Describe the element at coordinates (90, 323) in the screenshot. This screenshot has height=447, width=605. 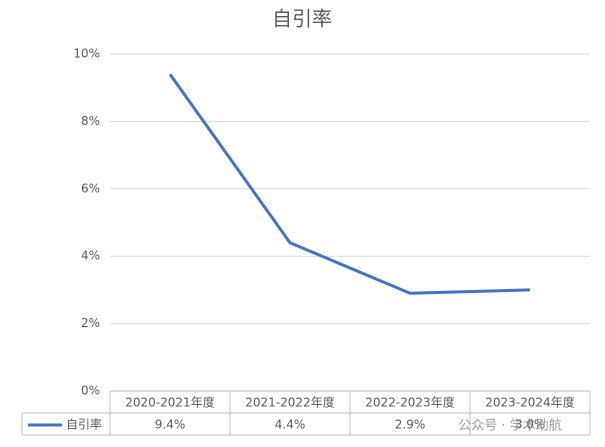
I see `y-tick-label: 2%` at that location.